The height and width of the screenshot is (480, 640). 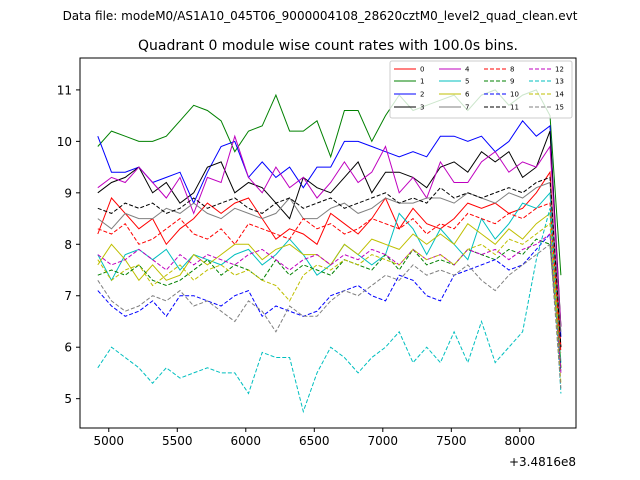 What do you see at coordinates (512, 70) in the screenshot?
I see `legend-label-8: 8` at bounding box center [512, 70].